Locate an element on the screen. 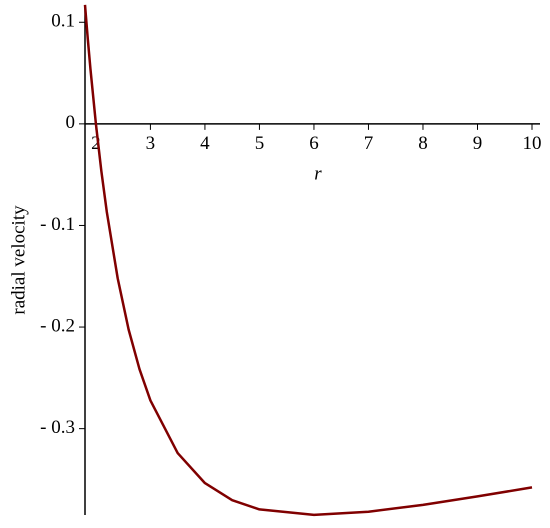 Image resolution: width=550 pixels, height=528 pixels. x-tick-label: 4 is located at coordinates (205, 143).